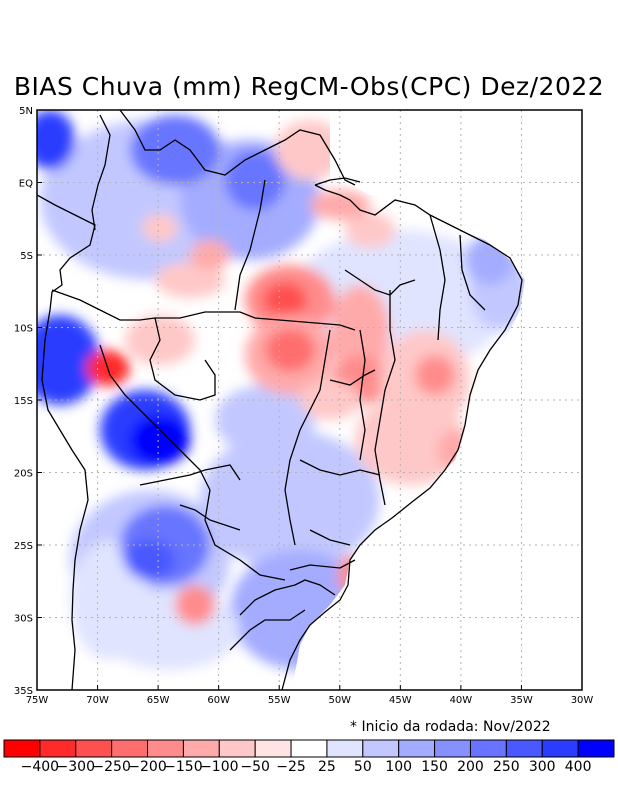 The height and width of the screenshot is (800, 618). What do you see at coordinates (37, 700) in the screenshot?
I see `lon-tick-label: 75W` at bounding box center [37, 700].